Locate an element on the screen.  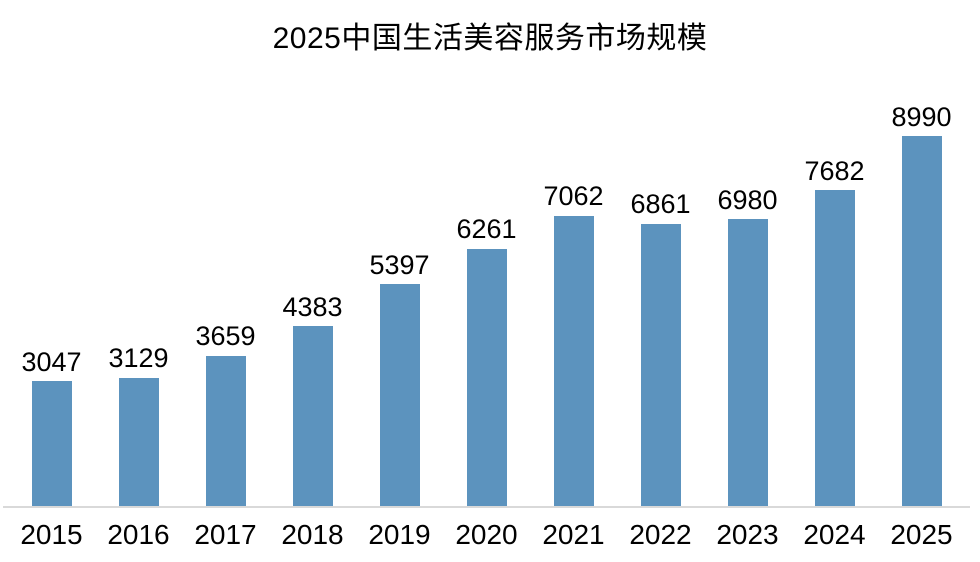
bar-2019 is located at coordinates (399, 395).